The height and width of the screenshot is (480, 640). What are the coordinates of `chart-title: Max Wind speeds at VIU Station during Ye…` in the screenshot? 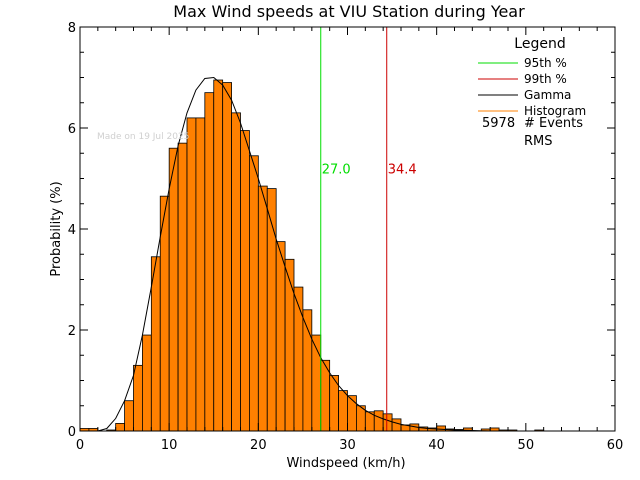 It's located at (349, 11).